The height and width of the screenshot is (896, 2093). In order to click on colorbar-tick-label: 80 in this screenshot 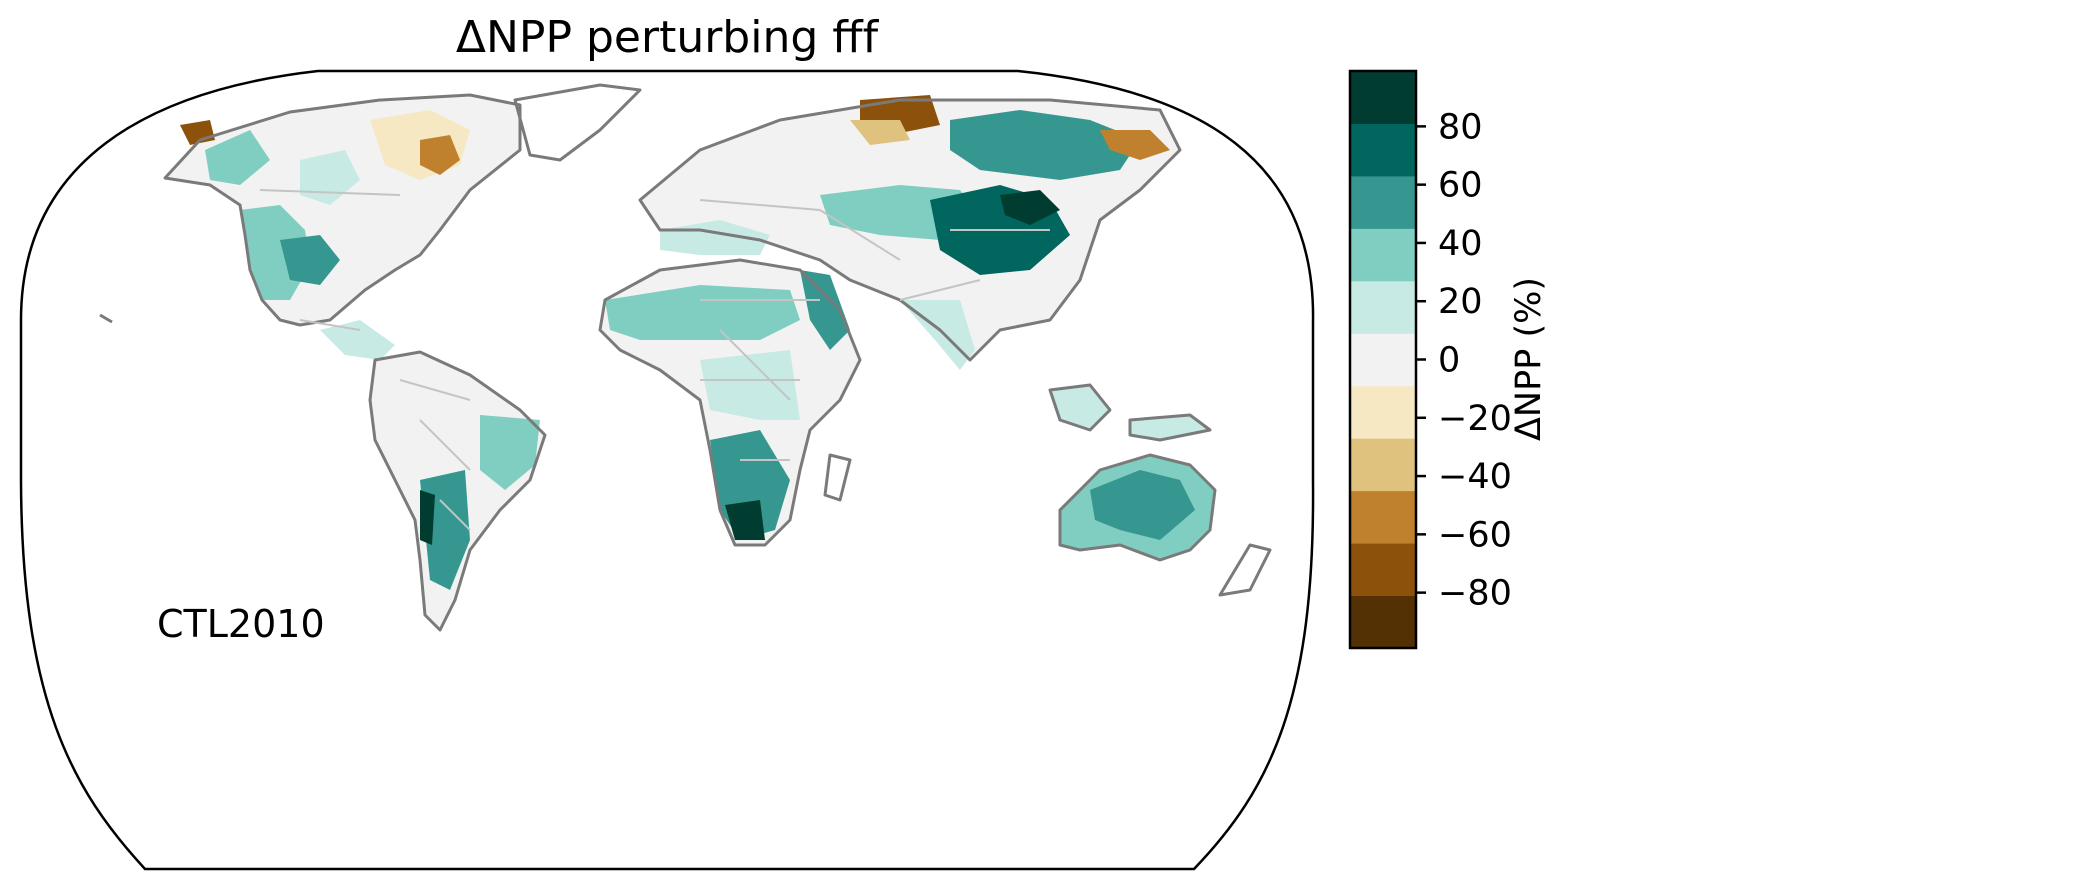, I will do `click(1460, 127)`.